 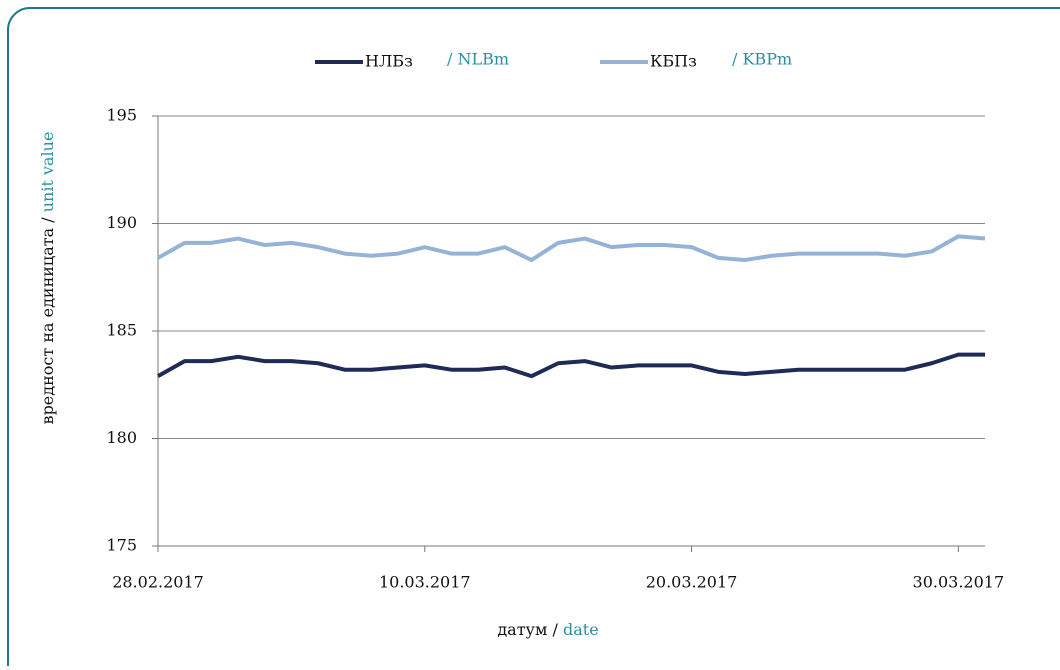 I want to click on y-tick-label: 195, so click(x=121, y=115).